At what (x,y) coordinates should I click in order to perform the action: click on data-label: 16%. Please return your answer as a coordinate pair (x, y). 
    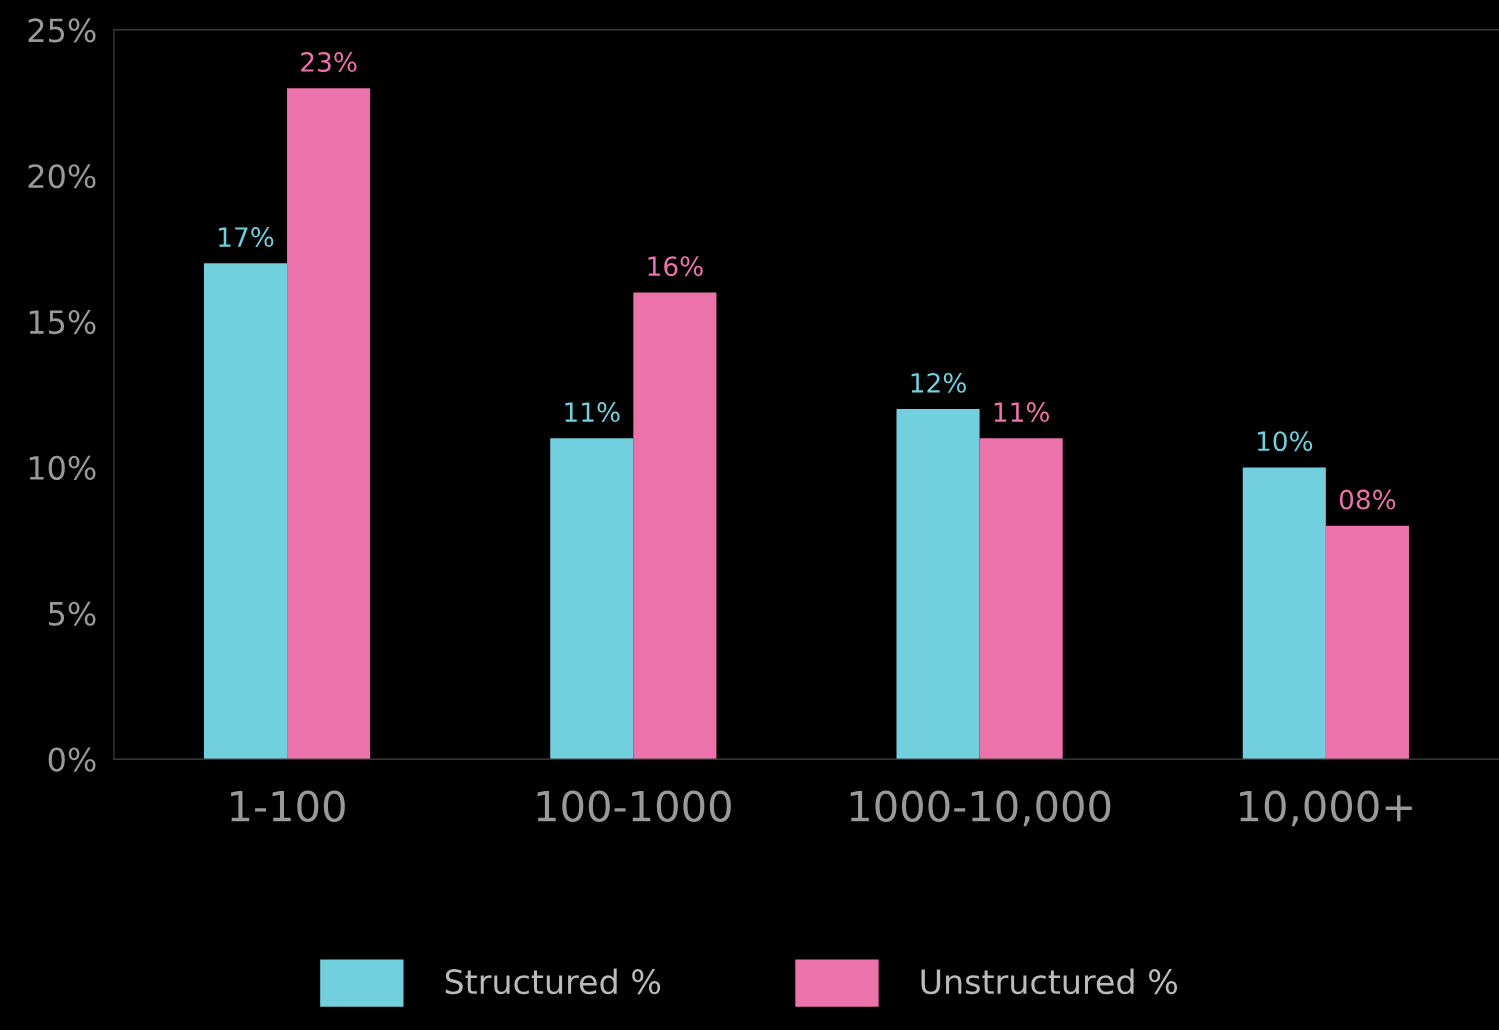
    Looking at the image, I should click on (675, 266).